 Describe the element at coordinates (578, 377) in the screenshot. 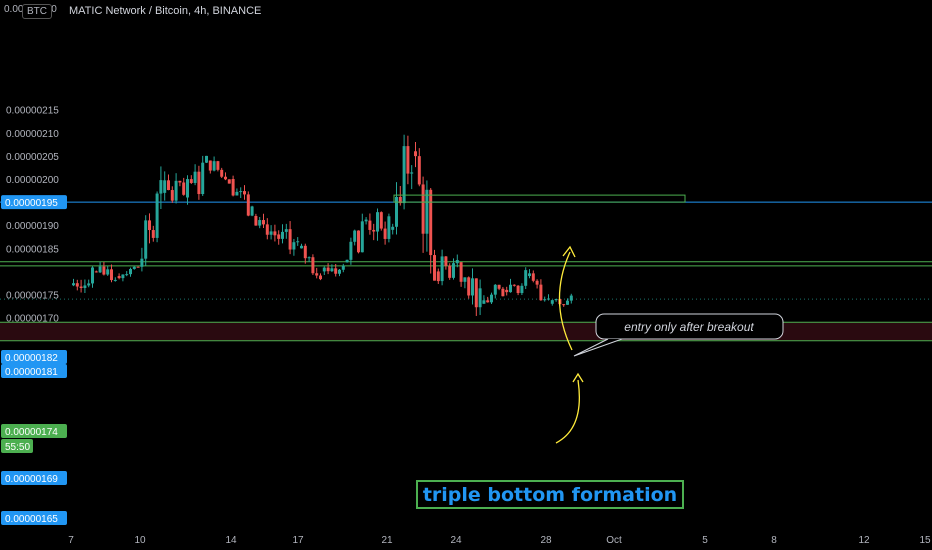

I see `breakout-arrowhead` at that location.